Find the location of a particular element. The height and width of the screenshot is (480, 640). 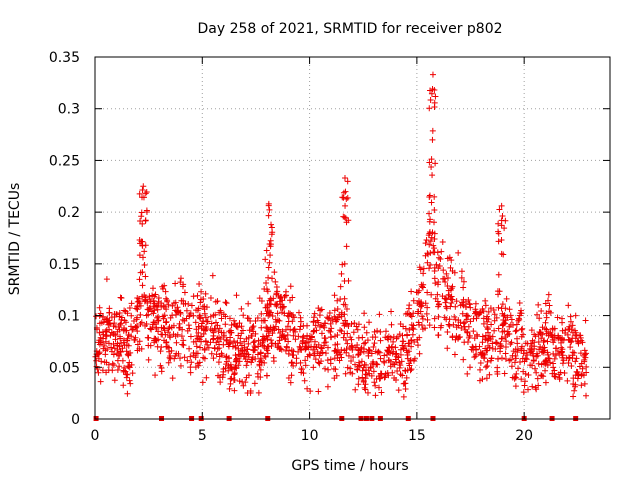

y-tick-label: 0.3 is located at coordinates (69, 110).